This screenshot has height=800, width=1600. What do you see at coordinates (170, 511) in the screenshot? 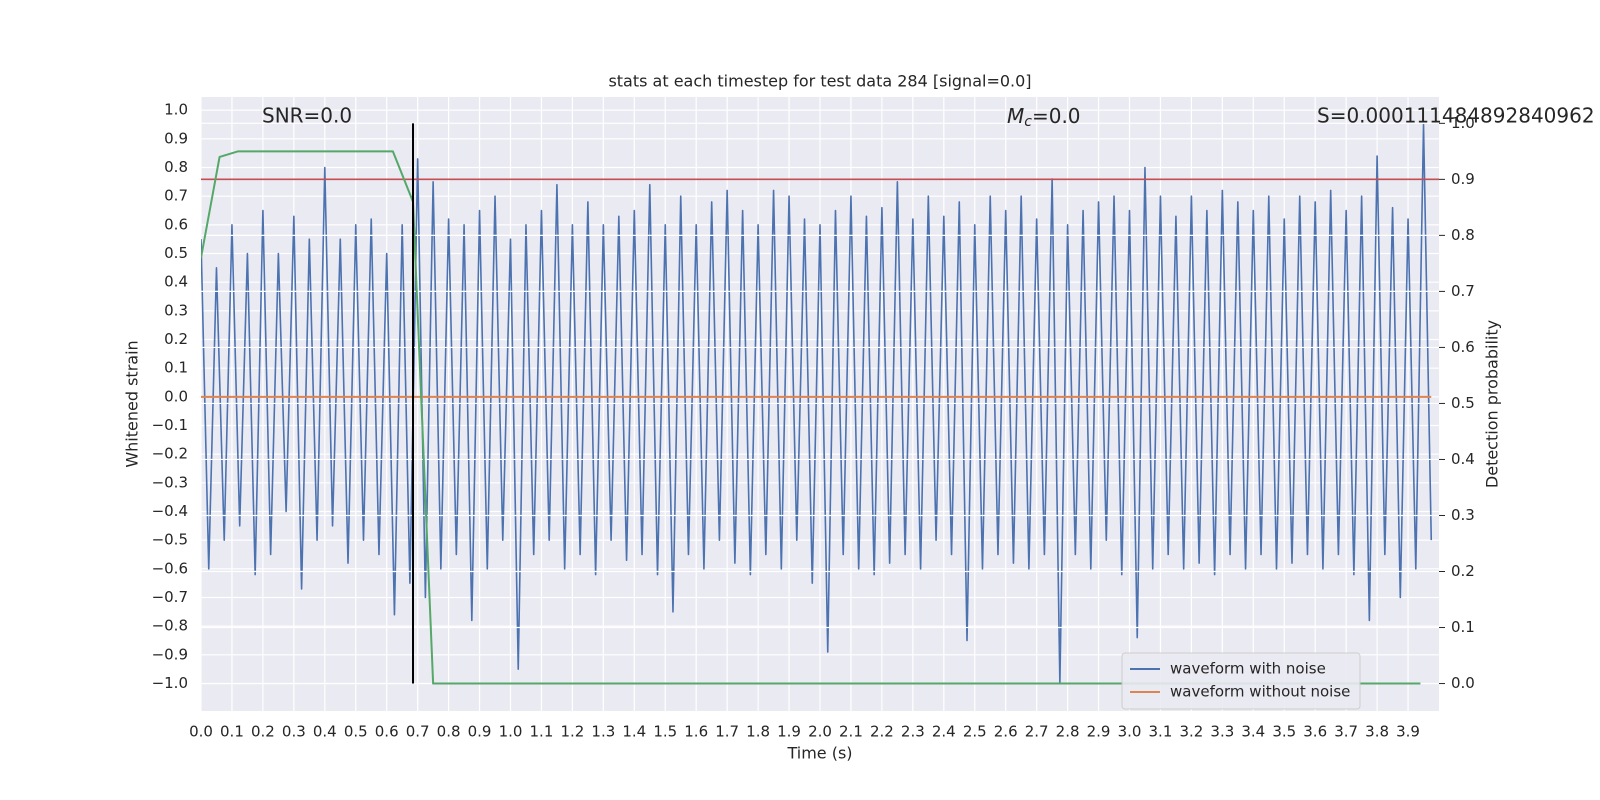
I see `y-tick-label: −0.4` at bounding box center [170, 511].